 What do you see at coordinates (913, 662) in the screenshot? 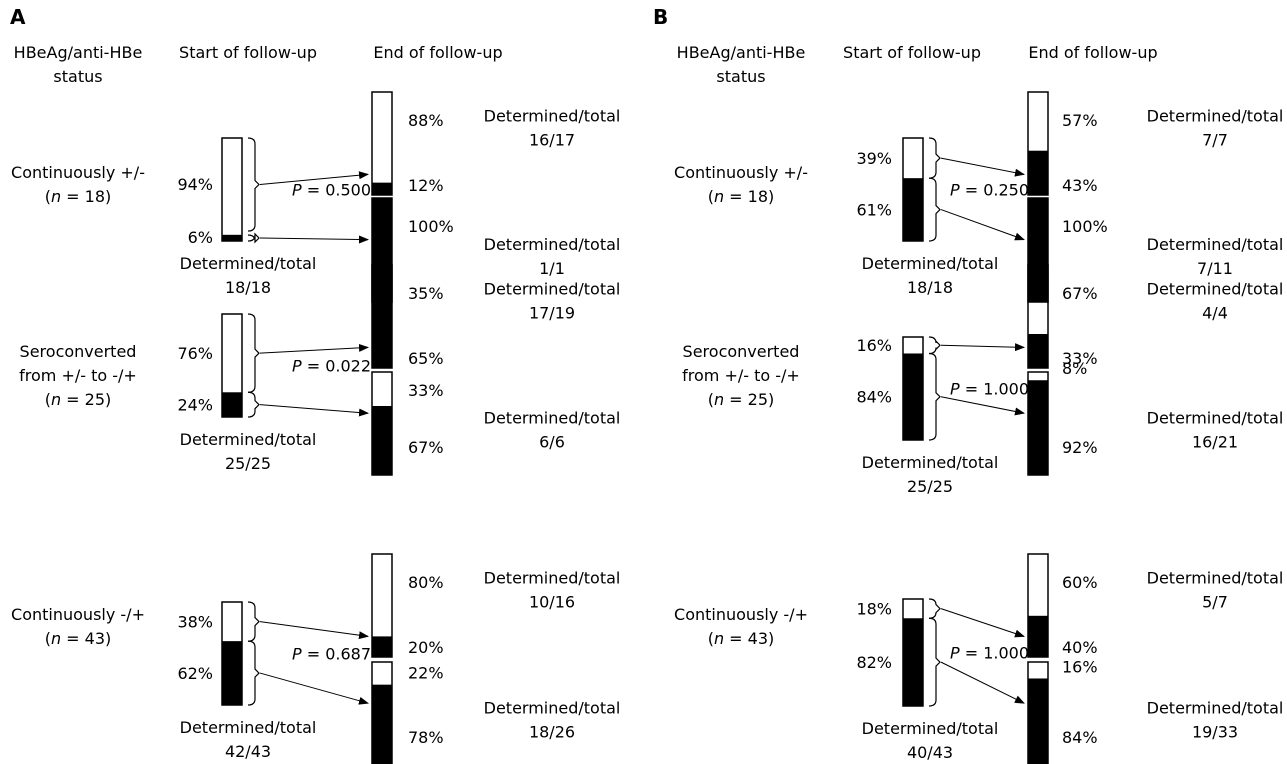
I see `panel-b-group-3-start-bar-filled-segment` at bounding box center [913, 662].